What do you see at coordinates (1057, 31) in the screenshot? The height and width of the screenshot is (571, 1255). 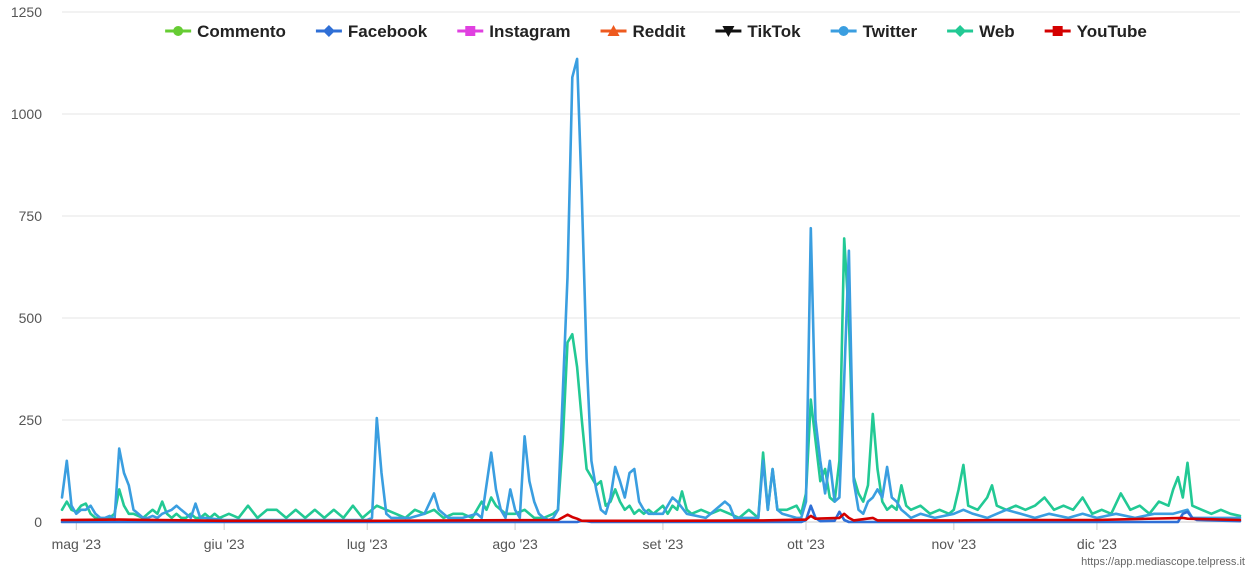 I see `legend-marker-youtube` at bounding box center [1057, 31].